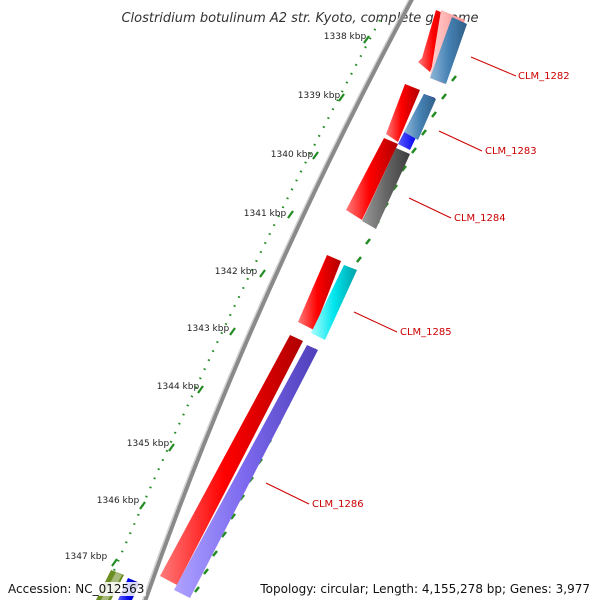 This screenshot has height=605, width=600. What do you see at coordinates (118, 501) in the screenshot?
I see `scale-label: 1346 kbp` at bounding box center [118, 501].